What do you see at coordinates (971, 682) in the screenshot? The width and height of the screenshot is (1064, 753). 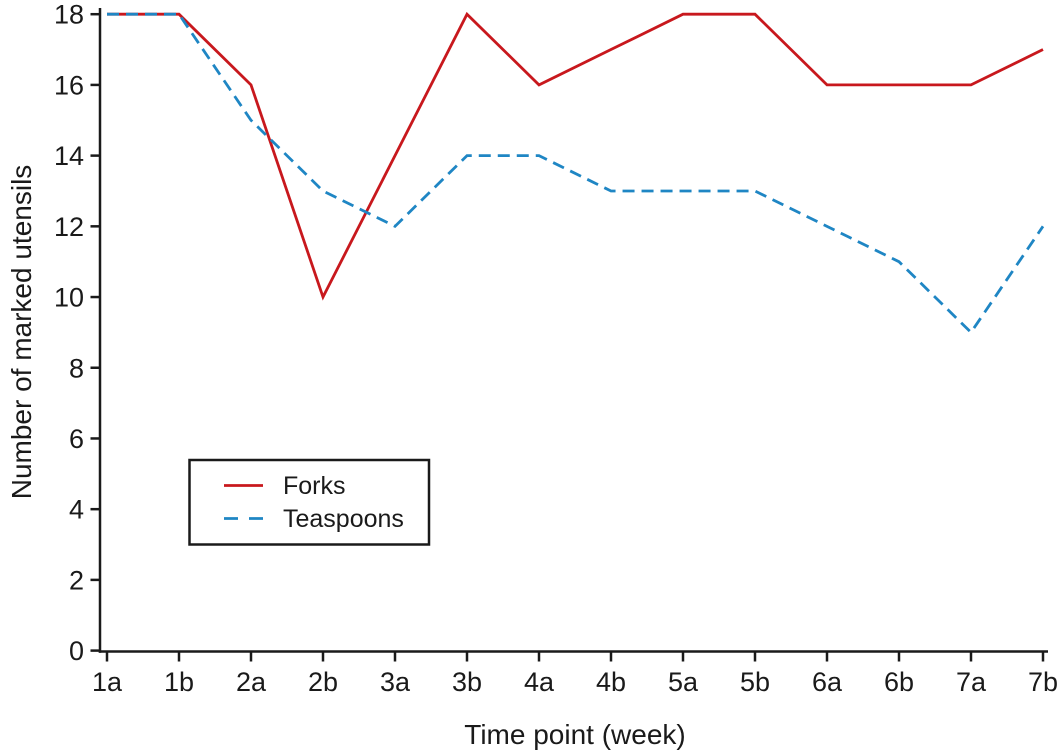 I see `x-tick-label: 7a` at bounding box center [971, 682].